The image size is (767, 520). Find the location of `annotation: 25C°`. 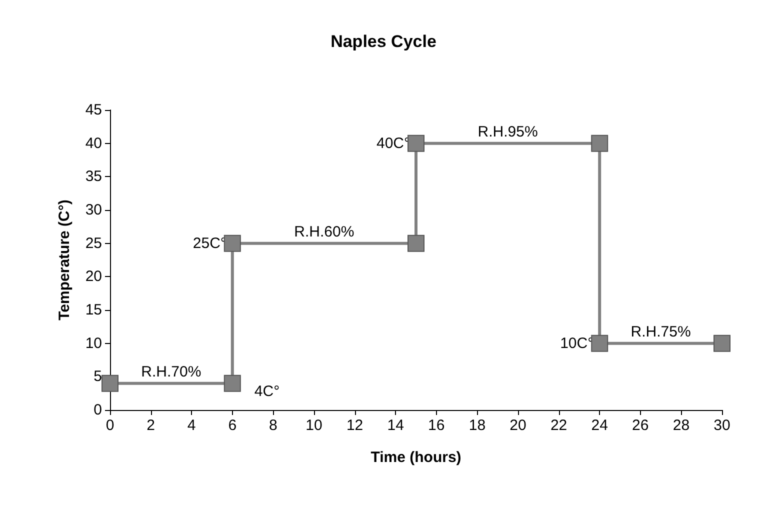

annotation: 25C° is located at coordinates (209, 243).